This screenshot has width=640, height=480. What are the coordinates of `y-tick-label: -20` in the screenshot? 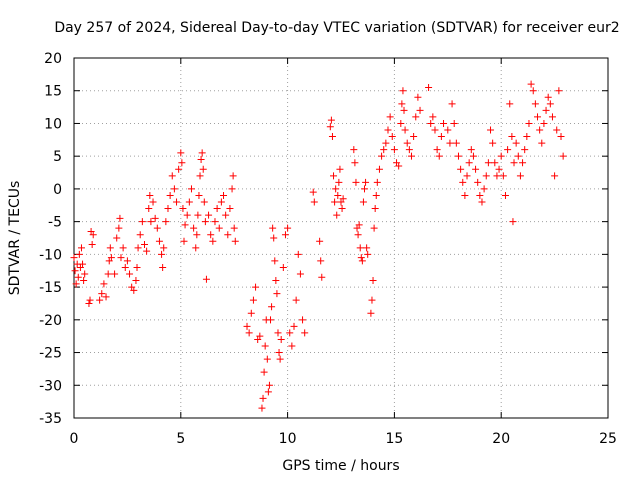 It's located at (50, 321).